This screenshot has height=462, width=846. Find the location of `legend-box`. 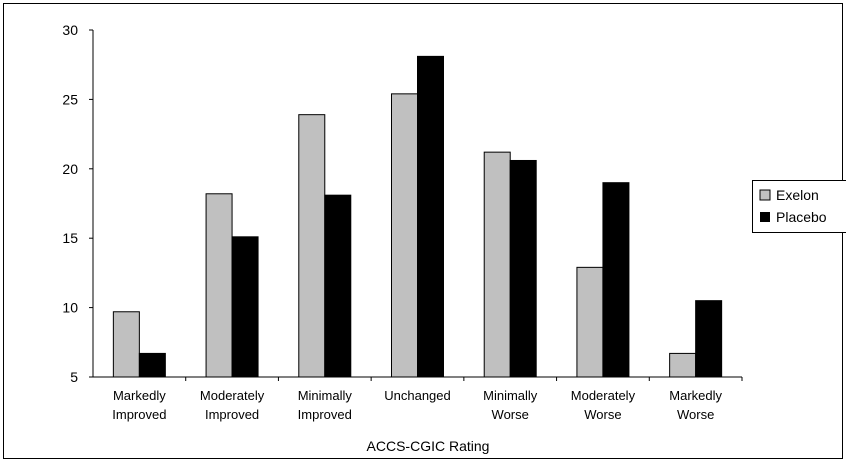

legend-box is located at coordinates (799, 206).